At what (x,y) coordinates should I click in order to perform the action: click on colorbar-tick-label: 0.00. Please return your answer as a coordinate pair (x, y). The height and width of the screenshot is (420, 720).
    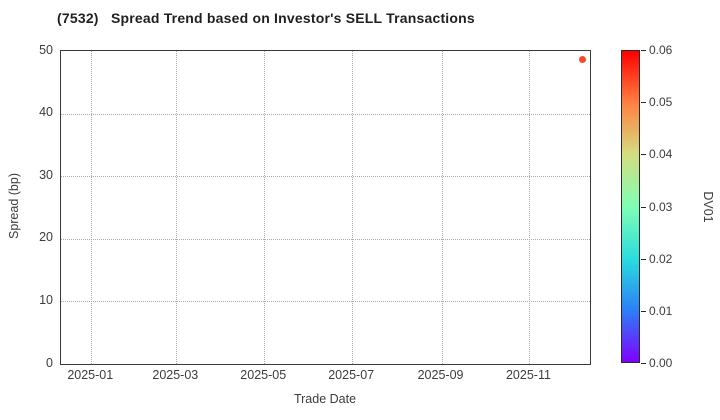
    Looking at the image, I should click on (661, 363).